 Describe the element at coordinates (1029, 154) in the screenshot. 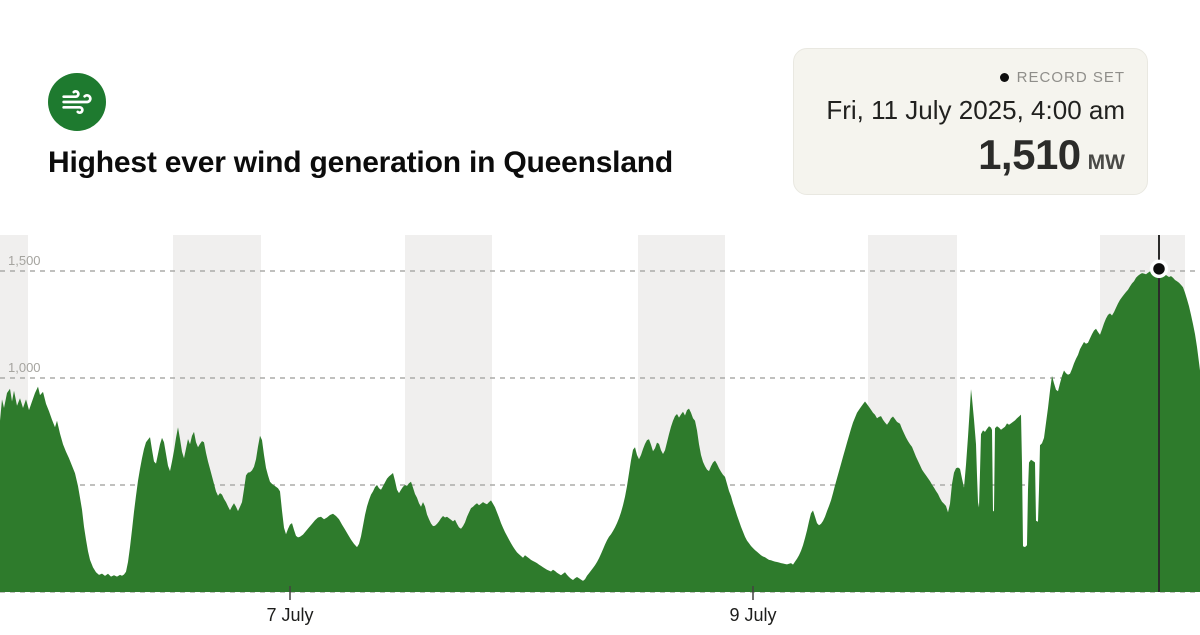

I see `record-value: 1,510` at that location.